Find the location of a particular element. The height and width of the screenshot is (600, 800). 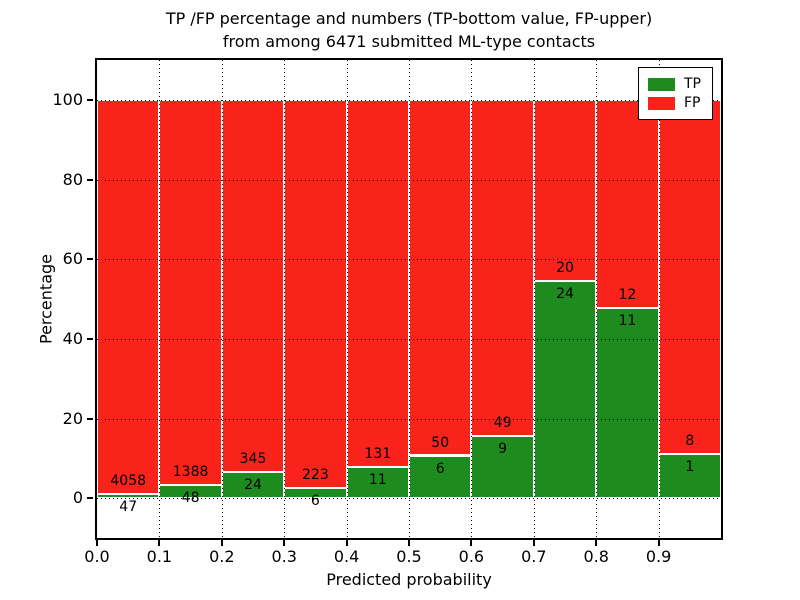

x-tick-label: 0.6 is located at coordinates (471, 556).